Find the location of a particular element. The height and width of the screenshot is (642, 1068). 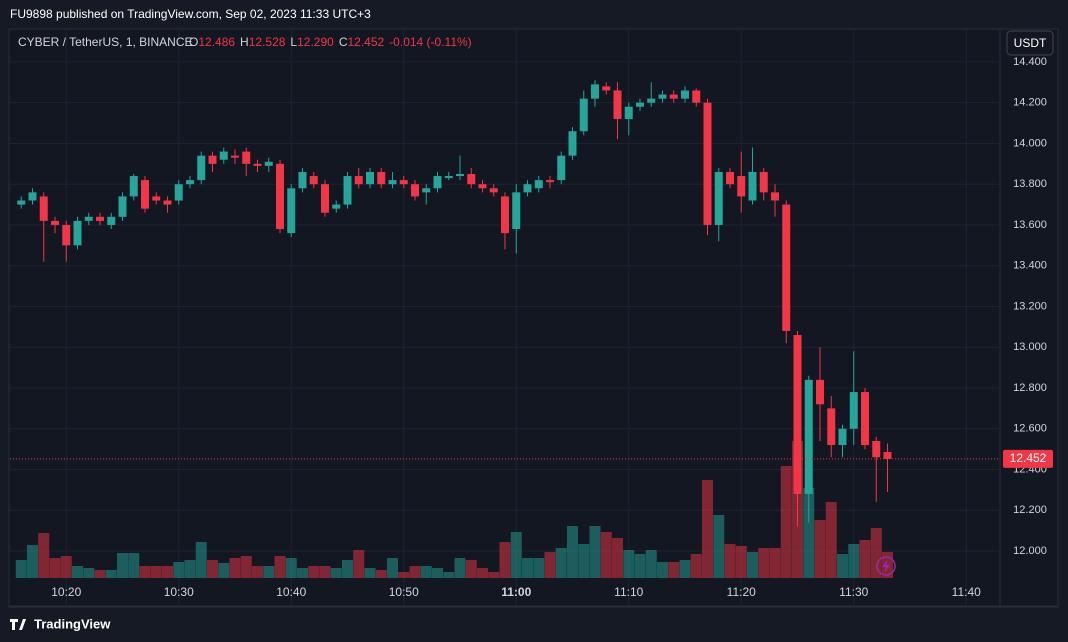

ohlc-value: 12.528 is located at coordinates (267, 42).